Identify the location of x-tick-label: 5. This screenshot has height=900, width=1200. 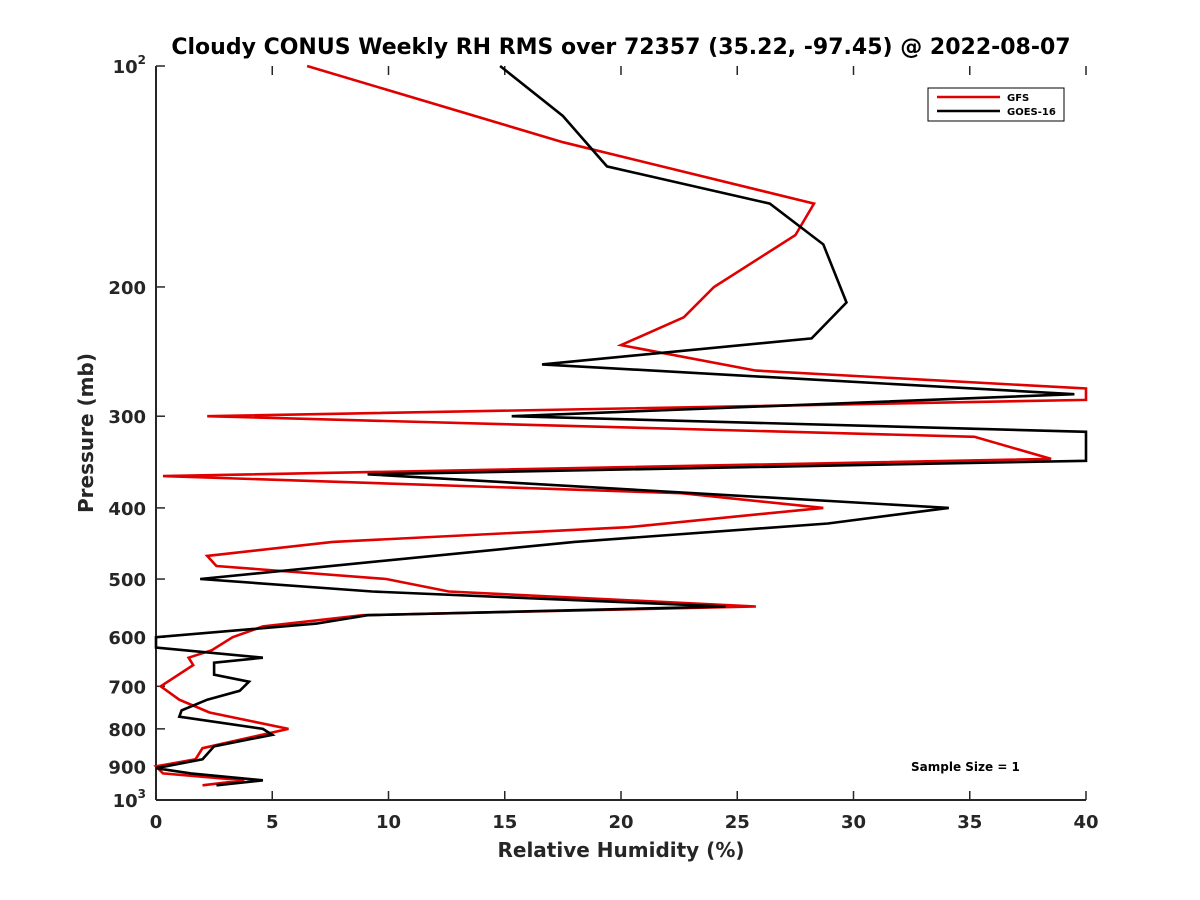
(272, 822).